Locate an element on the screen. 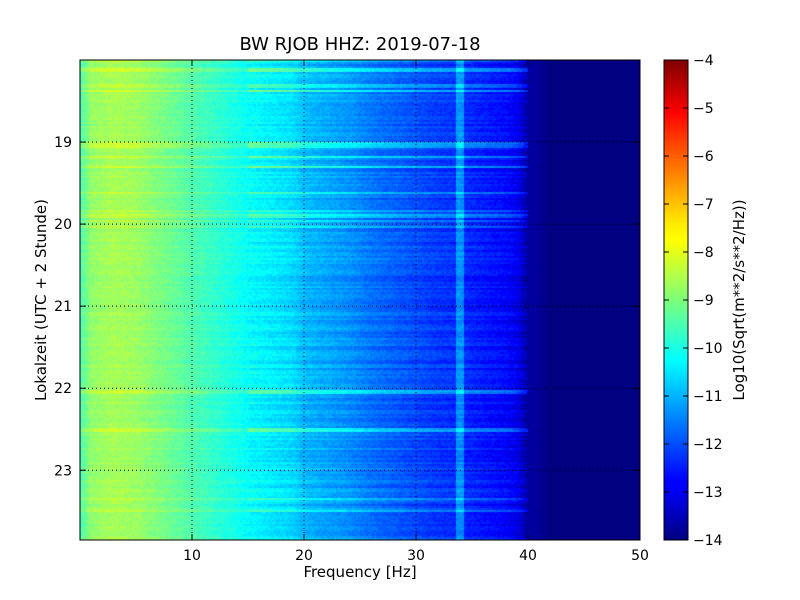 This screenshot has width=800, height=600. colorbar-tick-label: −7 is located at coordinates (703, 205).